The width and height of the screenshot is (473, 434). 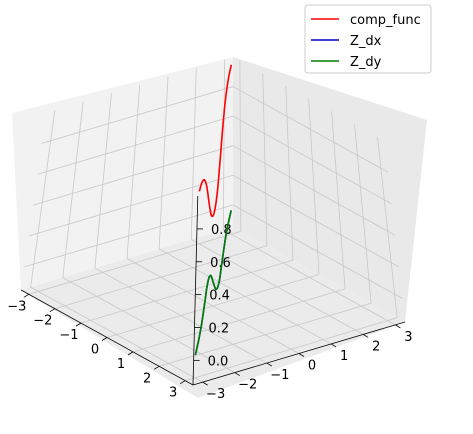 What do you see at coordinates (408, 337) in the screenshot?
I see `y-tick-label: 3` at bounding box center [408, 337].